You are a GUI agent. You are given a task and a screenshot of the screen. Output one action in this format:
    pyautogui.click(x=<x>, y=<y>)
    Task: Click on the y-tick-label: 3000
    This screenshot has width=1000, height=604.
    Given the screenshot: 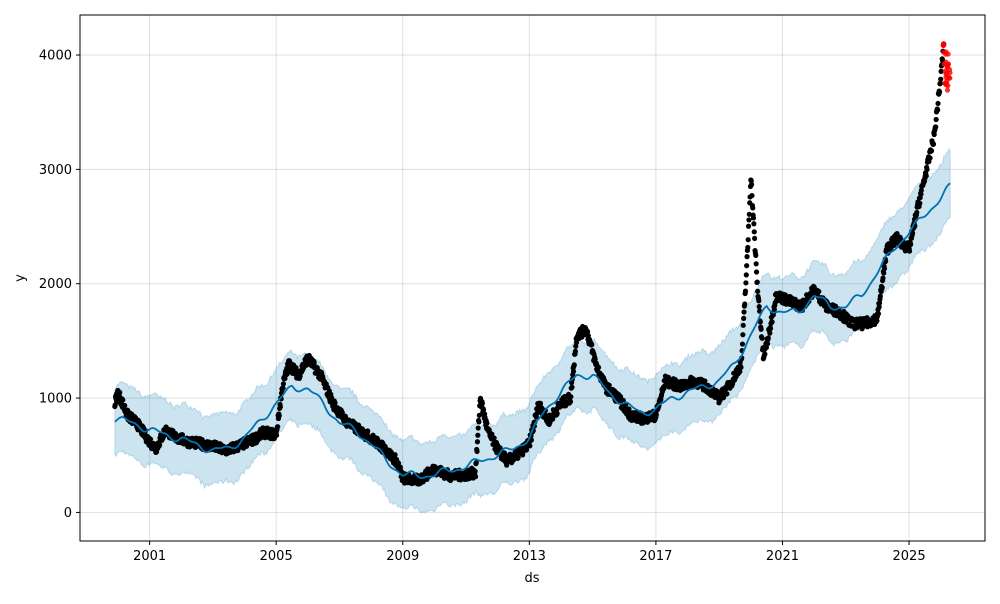 What is the action you would take?
    pyautogui.click(x=55, y=170)
    